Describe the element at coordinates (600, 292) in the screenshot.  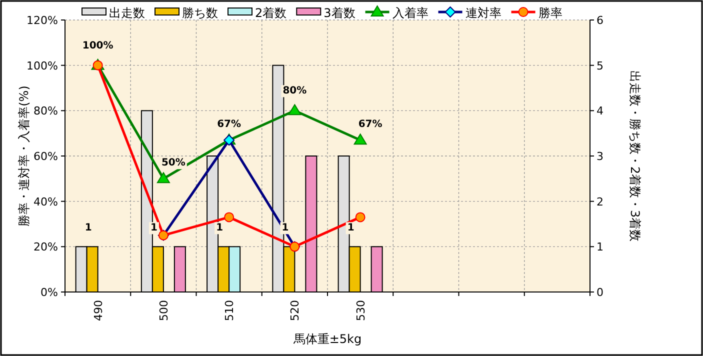
I see `y2-tick-label: 0` at that location.